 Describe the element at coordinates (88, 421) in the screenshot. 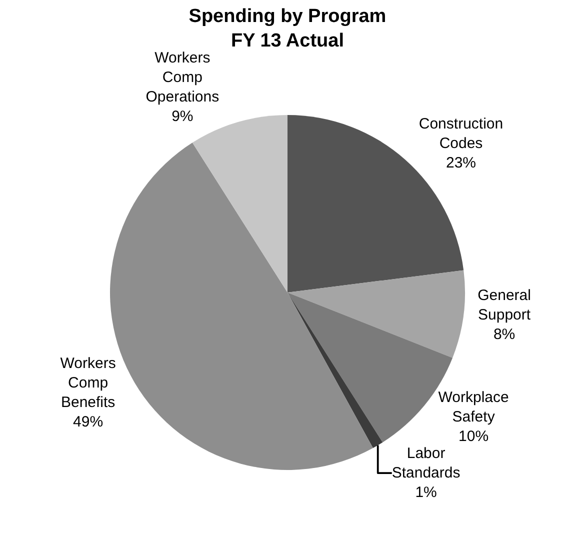

I see `data-label: 49%` at that location.